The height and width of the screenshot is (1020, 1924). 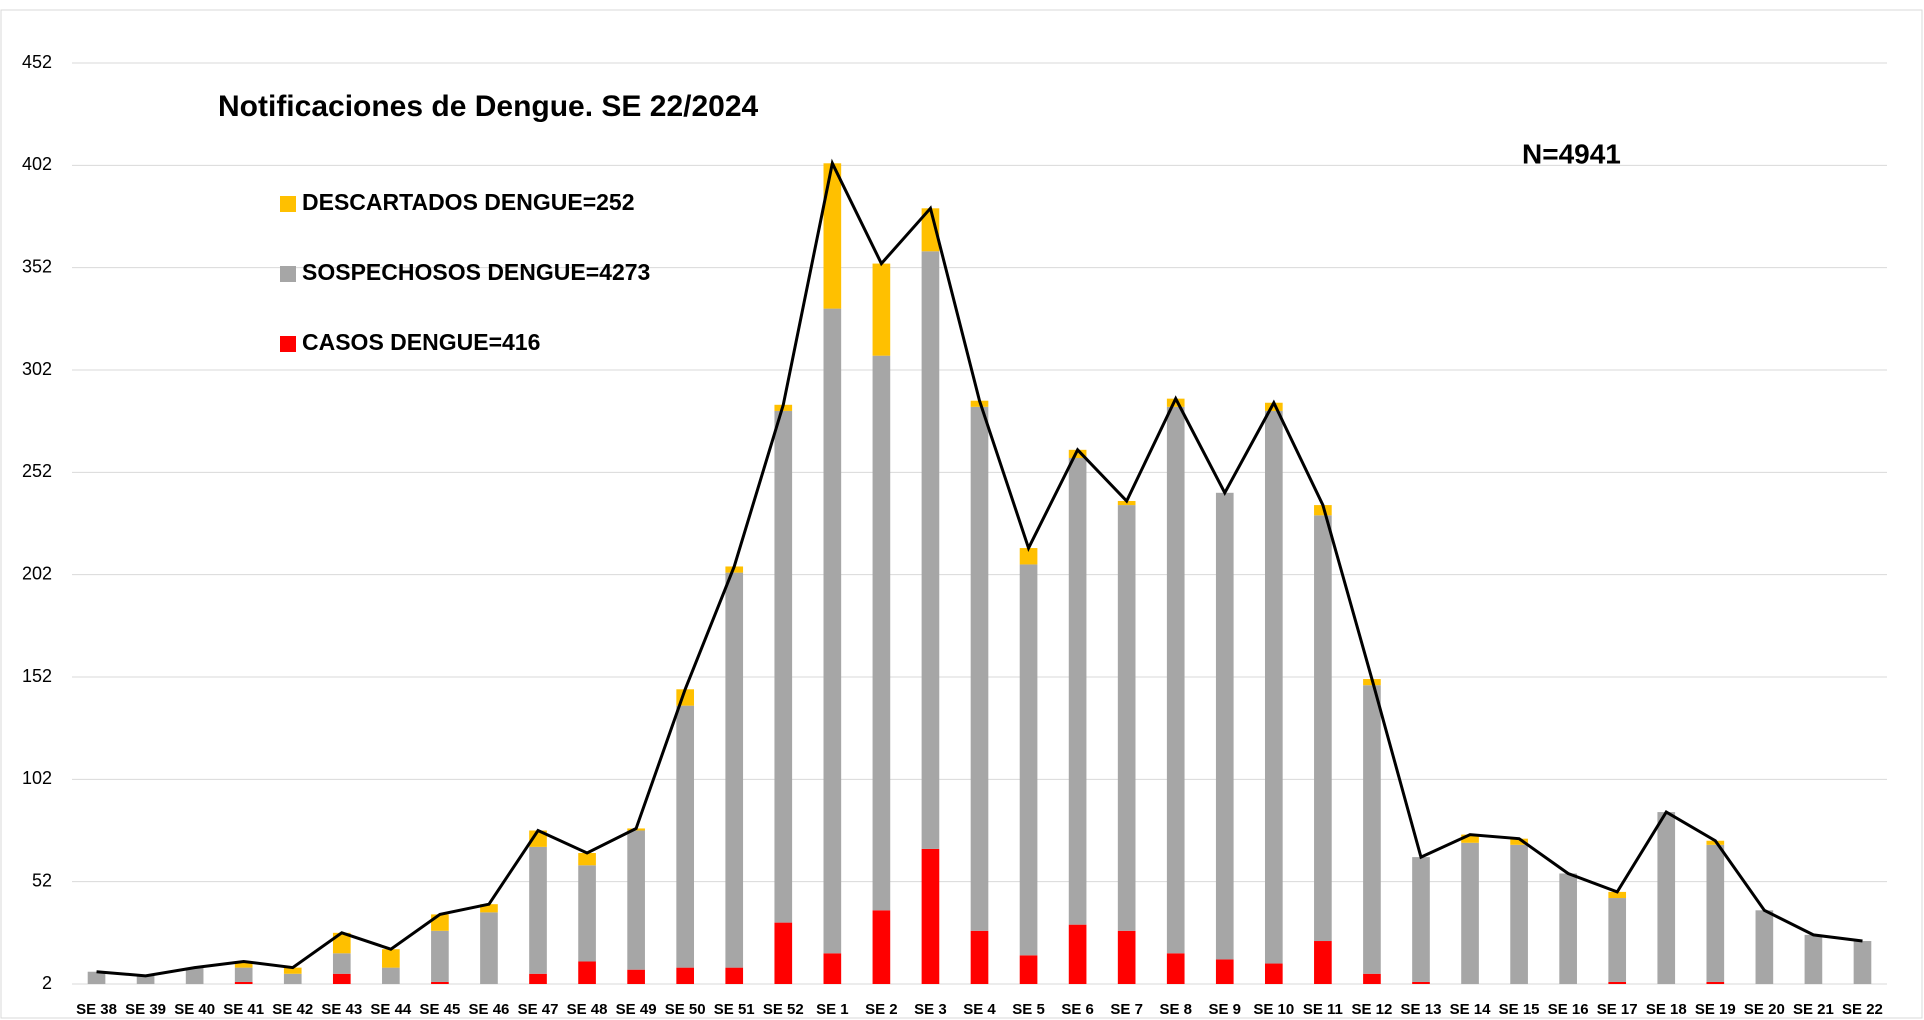 What do you see at coordinates (1764, 1009) in the screenshot?
I see `x-tick-label: SE 20` at bounding box center [1764, 1009].